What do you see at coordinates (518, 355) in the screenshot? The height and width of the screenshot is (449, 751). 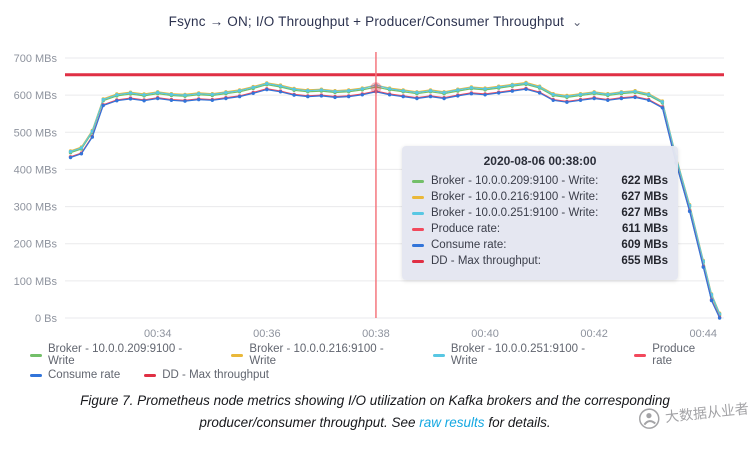 I see `legend-item-label: Broker - 10.0.0.251:9100 - Write` at bounding box center [518, 355].